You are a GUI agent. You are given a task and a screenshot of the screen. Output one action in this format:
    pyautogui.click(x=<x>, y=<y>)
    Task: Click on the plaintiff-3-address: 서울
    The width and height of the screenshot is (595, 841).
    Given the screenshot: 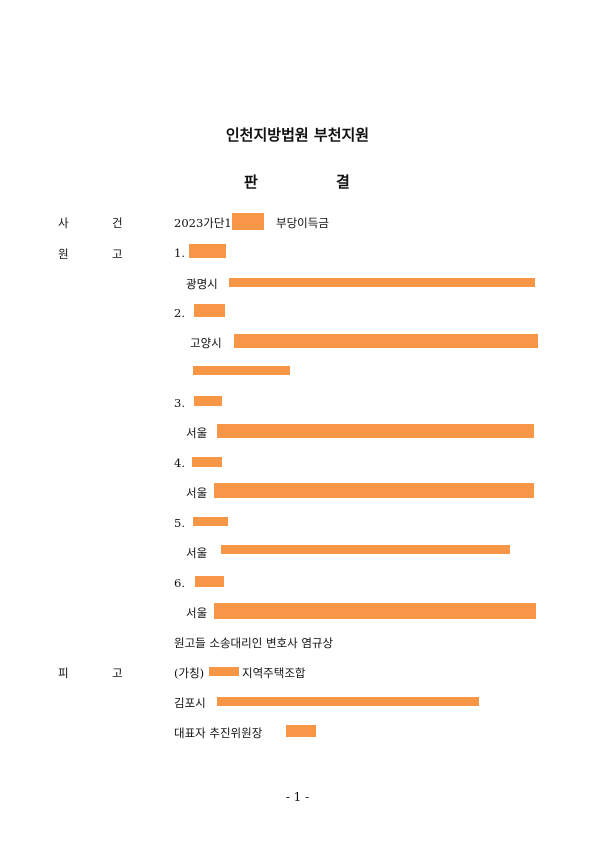 What is the action you would take?
    pyautogui.click(x=197, y=433)
    